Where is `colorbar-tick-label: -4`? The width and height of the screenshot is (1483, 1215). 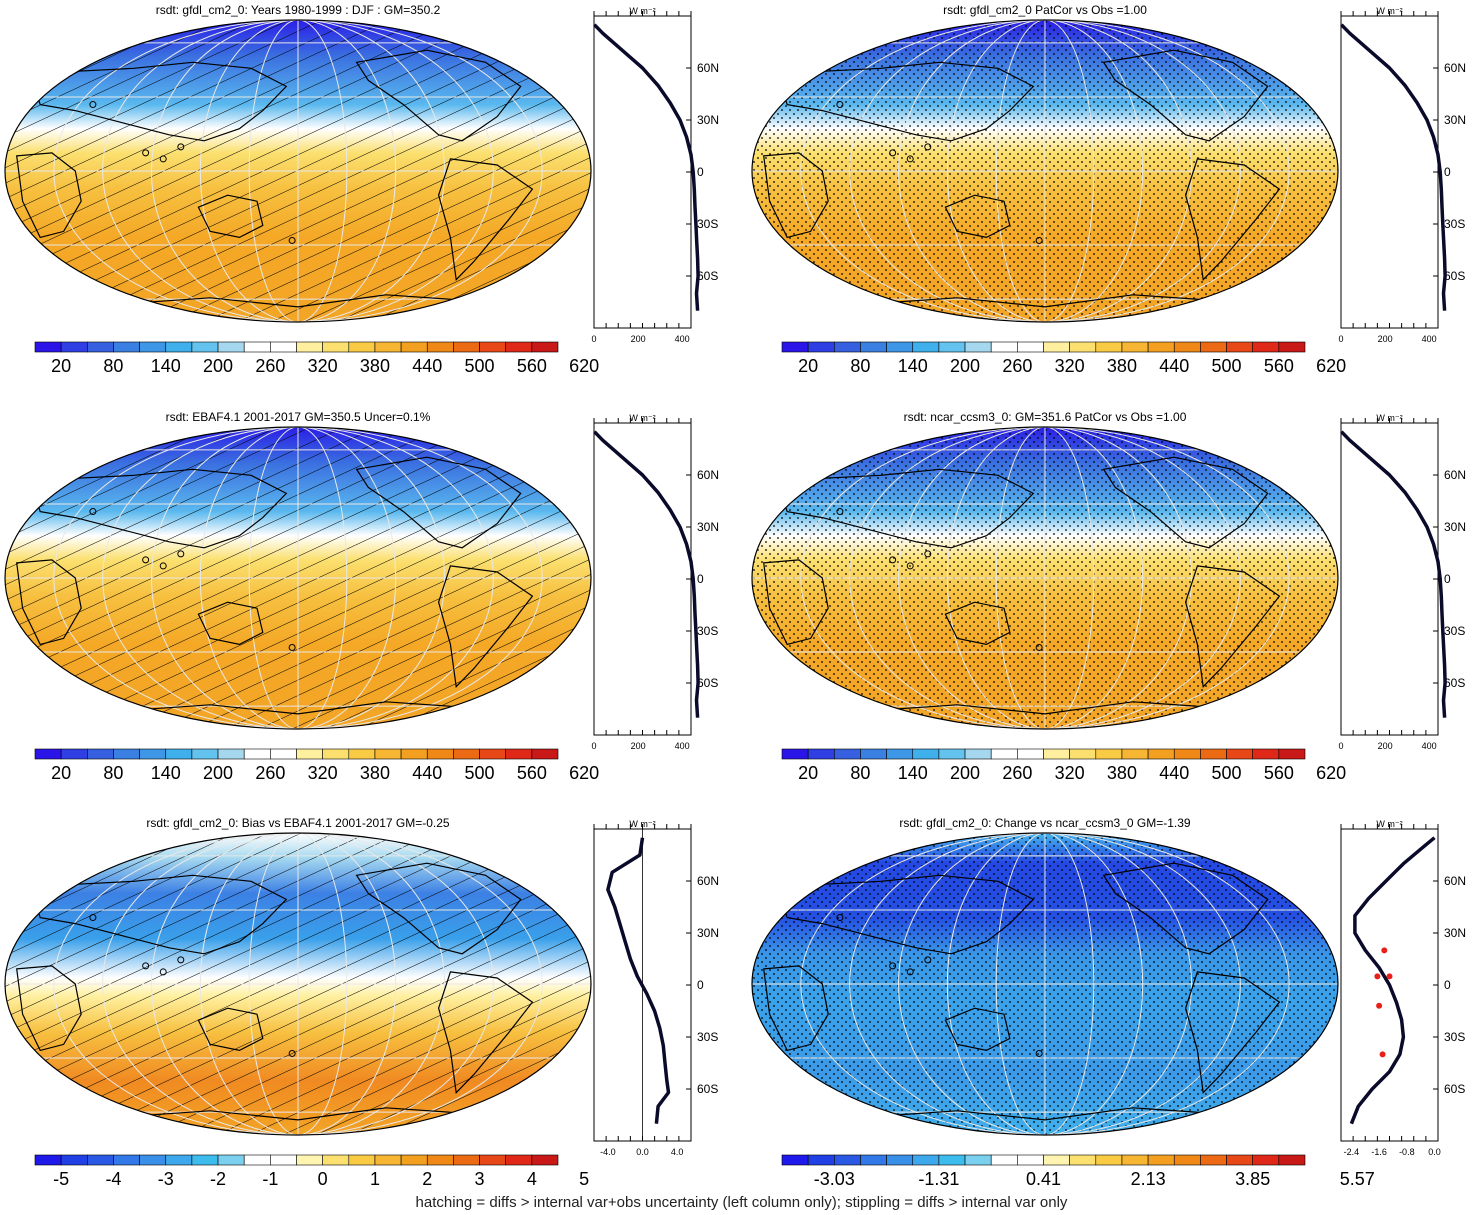 colorbar-tick-label: -4 is located at coordinates (113, 1179).